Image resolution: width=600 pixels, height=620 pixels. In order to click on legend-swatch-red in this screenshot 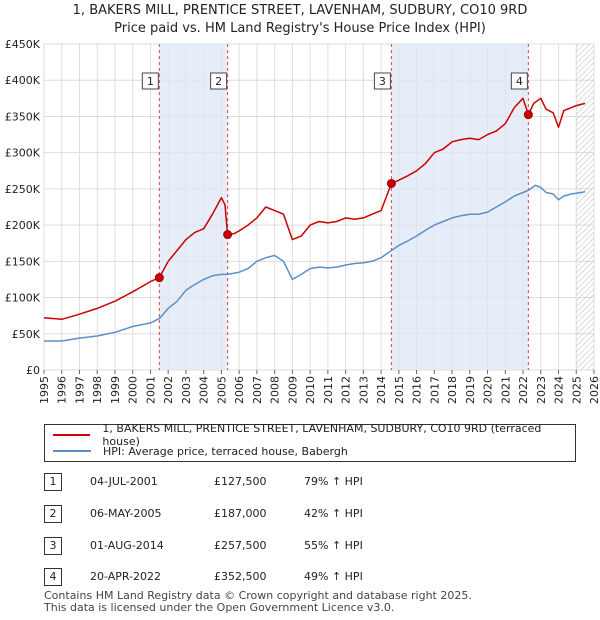, I will do `click(72, 435)`.